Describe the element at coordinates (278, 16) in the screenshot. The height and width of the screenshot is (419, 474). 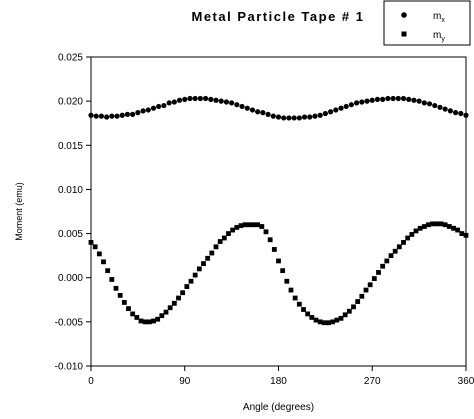
I see `chart-title: Metal Particle Tape # 1` at that location.